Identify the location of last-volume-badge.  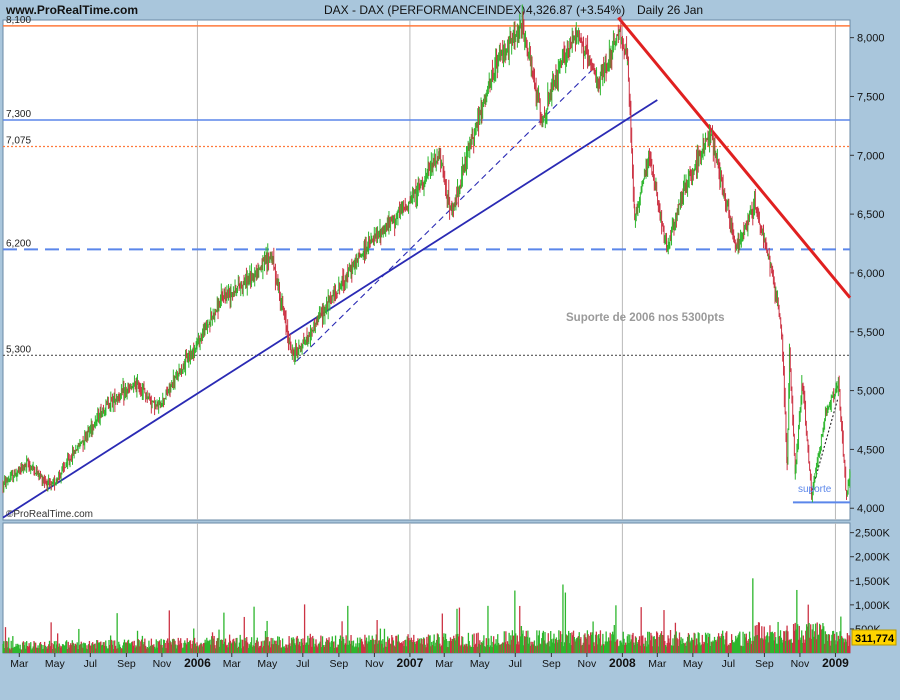
(874, 637).